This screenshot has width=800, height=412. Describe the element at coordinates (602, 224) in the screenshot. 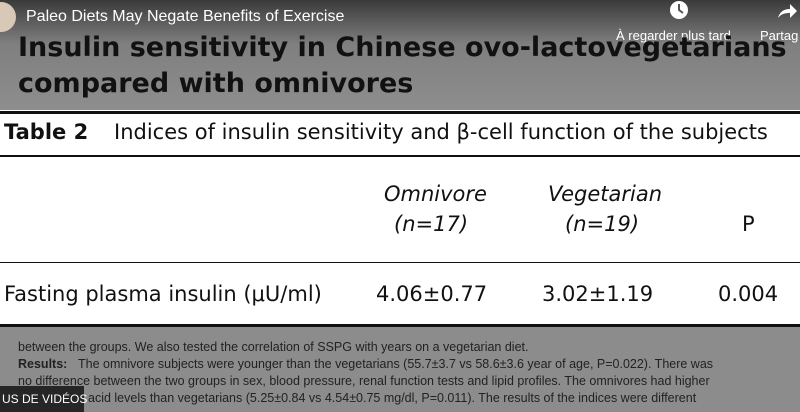

I see `column-header: (n=19)` at that location.